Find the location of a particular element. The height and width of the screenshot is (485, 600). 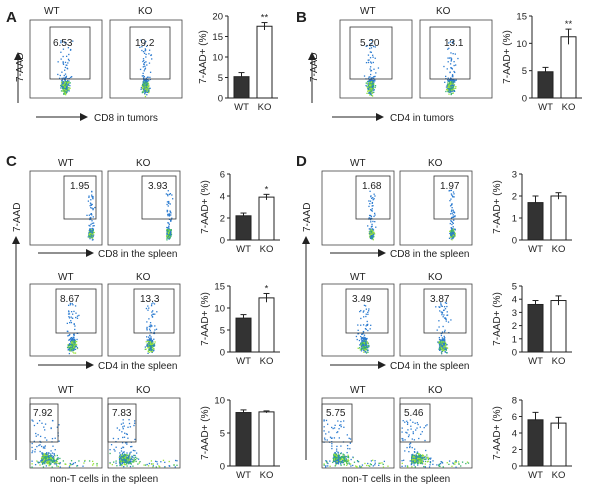

y-tick-label: 4 is located at coordinates (514, 434).